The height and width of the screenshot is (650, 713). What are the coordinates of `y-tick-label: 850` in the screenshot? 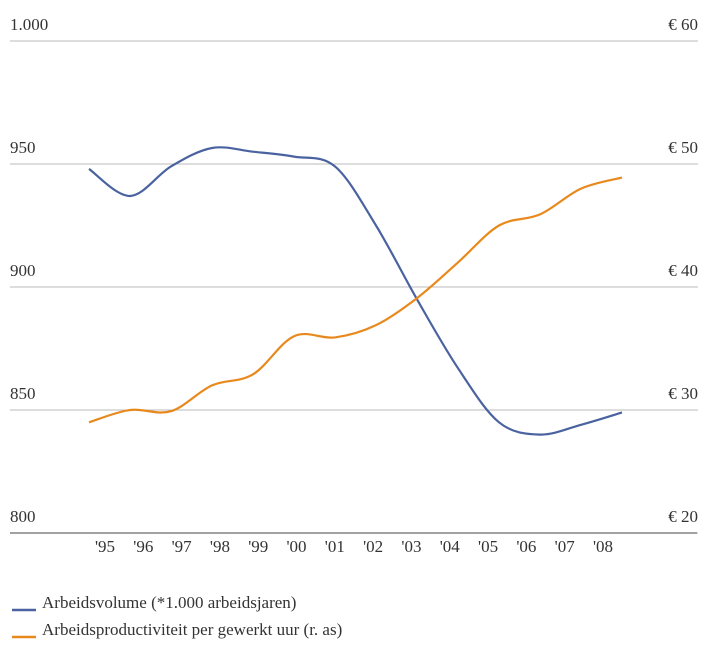 It's located at (23, 393).